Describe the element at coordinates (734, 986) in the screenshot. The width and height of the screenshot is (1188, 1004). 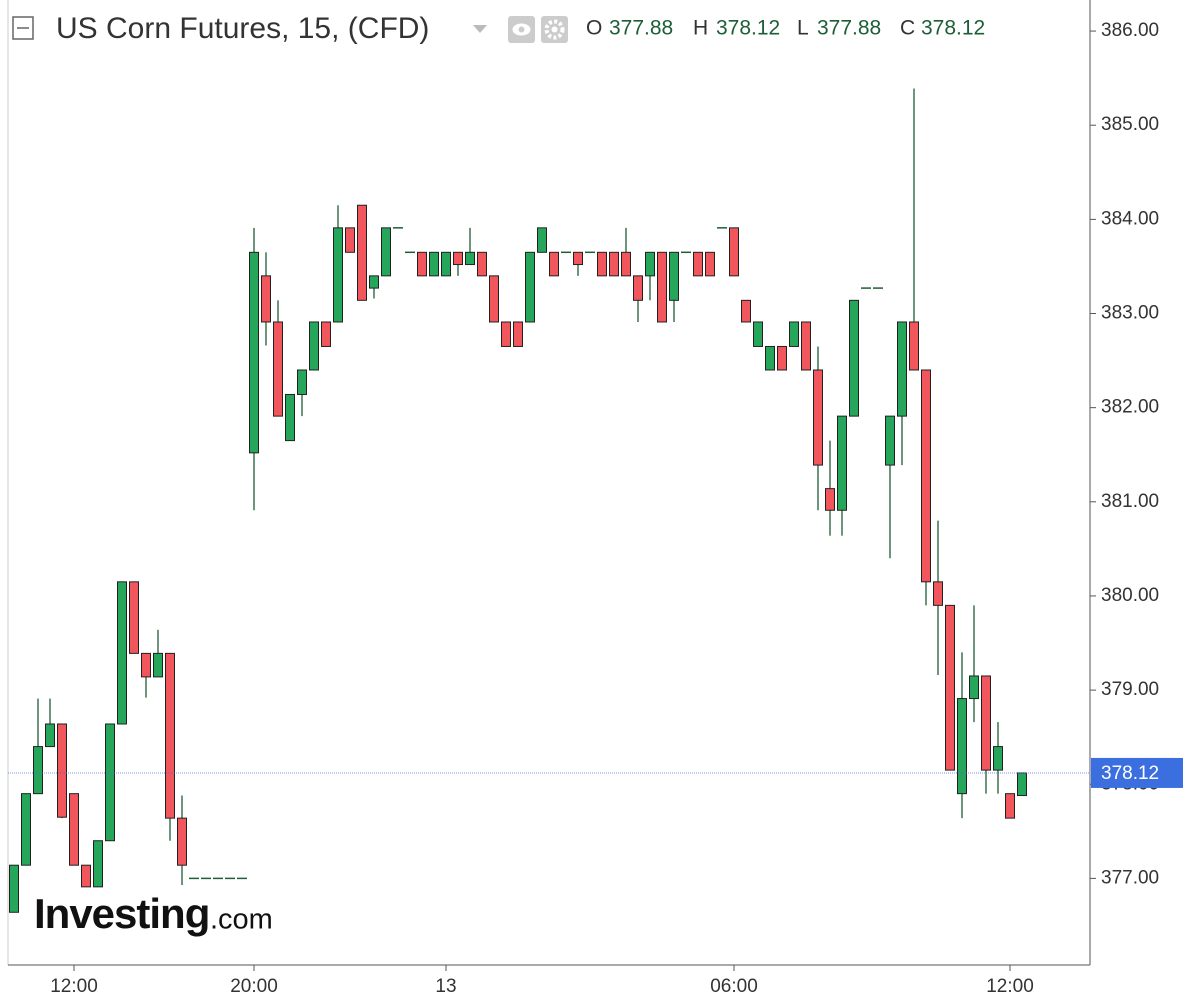
I see `x-tick-label: 06:00` at that location.